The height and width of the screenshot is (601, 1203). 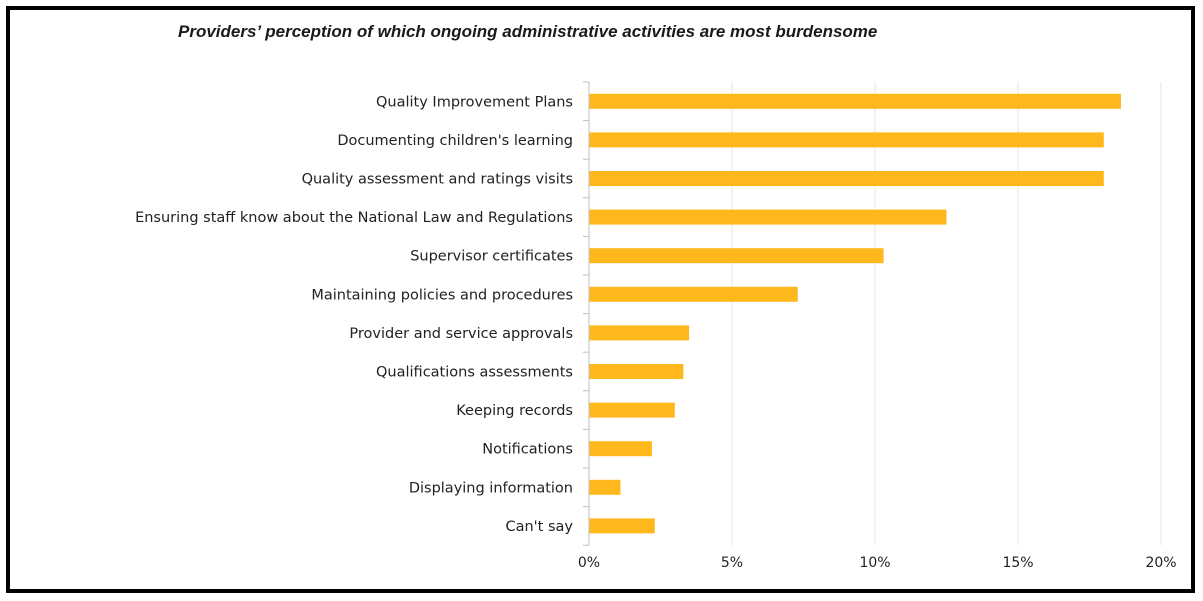 What do you see at coordinates (514, 411) in the screenshot?
I see `category-label: Keeping records` at bounding box center [514, 411].